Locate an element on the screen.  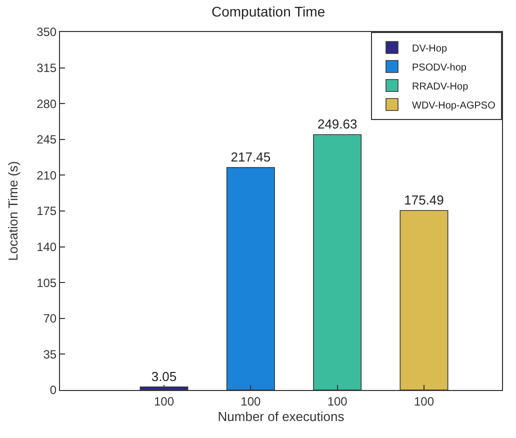
data-label: 217.45 is located at coordinates (250, 157).